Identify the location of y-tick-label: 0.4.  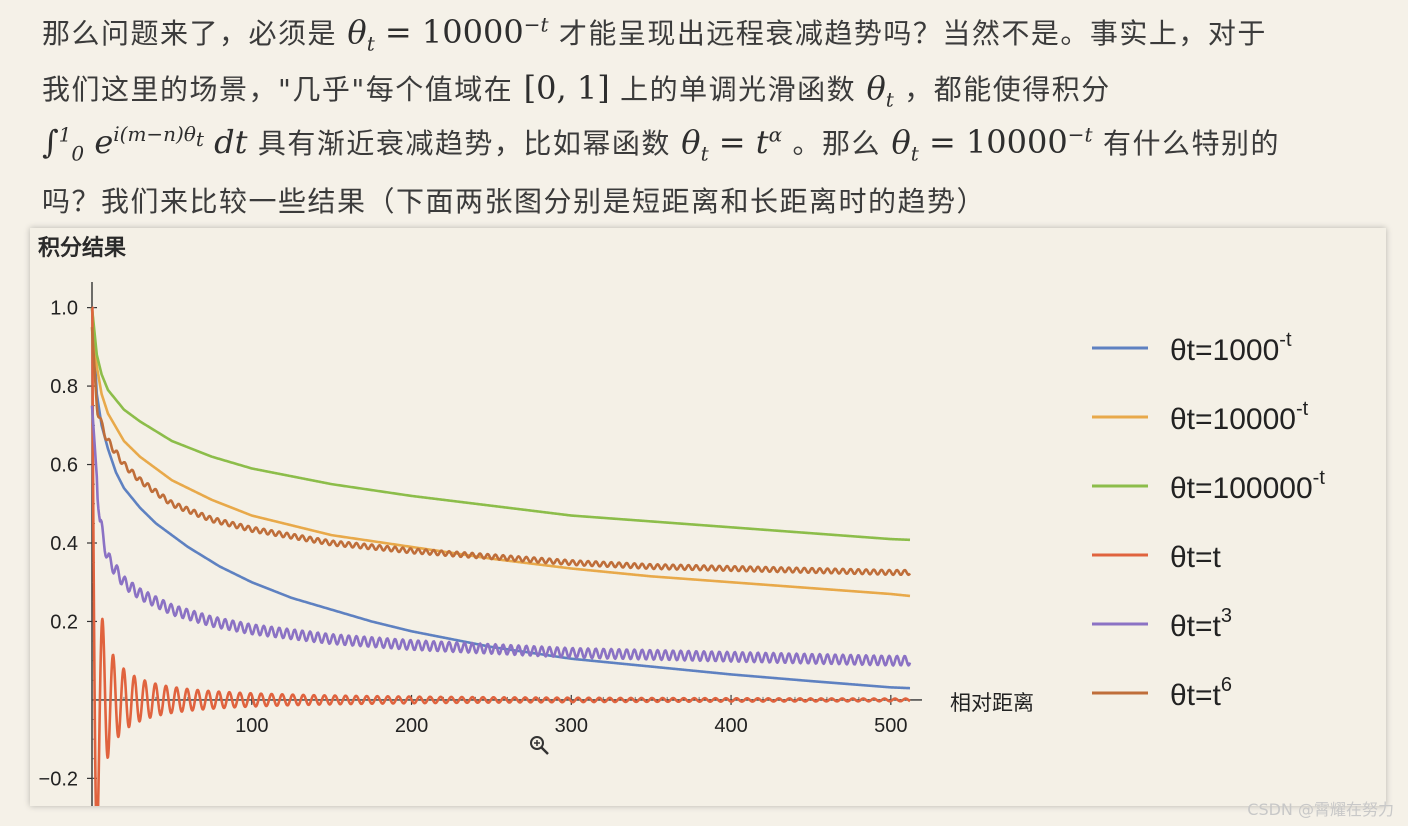
(64, 544).